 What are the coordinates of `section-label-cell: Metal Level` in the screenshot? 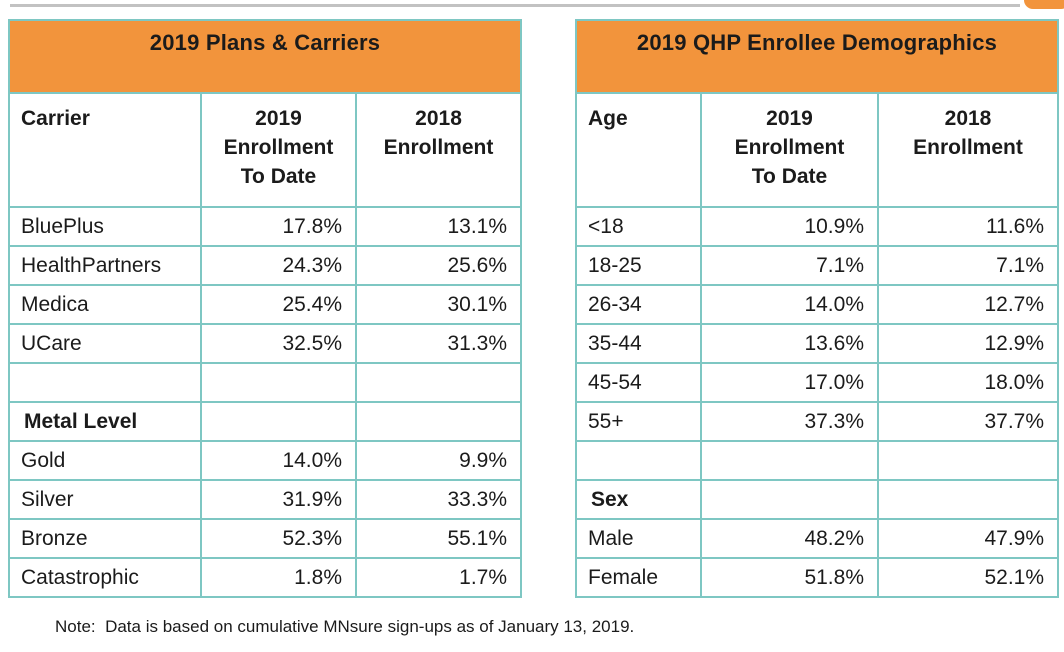 It's located at (105, 421).